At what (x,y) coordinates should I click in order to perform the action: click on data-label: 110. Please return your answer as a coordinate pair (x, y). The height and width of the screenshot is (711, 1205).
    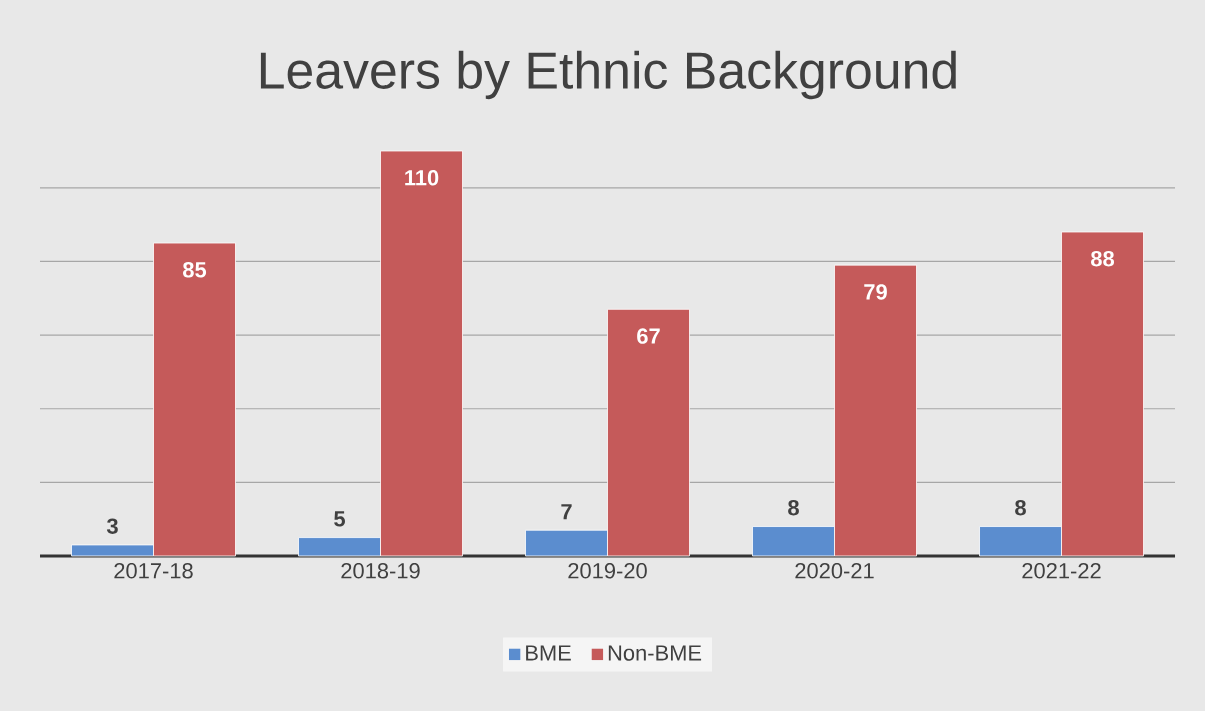
    Looking at the image, I should click on (422, 178).